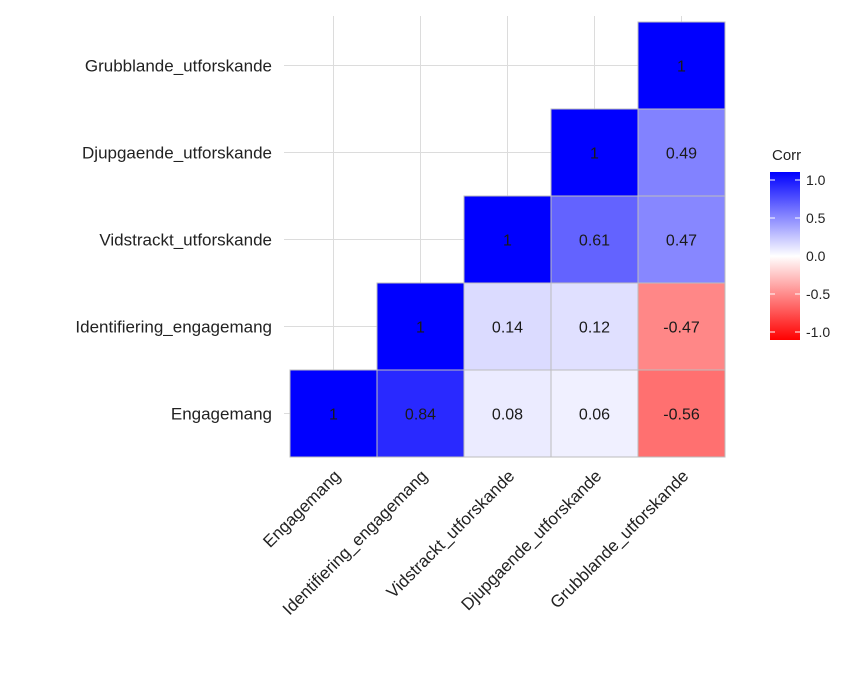 The image size is (845, 677). I want to click on cell-value-label: 0.08, so click(507, 415).